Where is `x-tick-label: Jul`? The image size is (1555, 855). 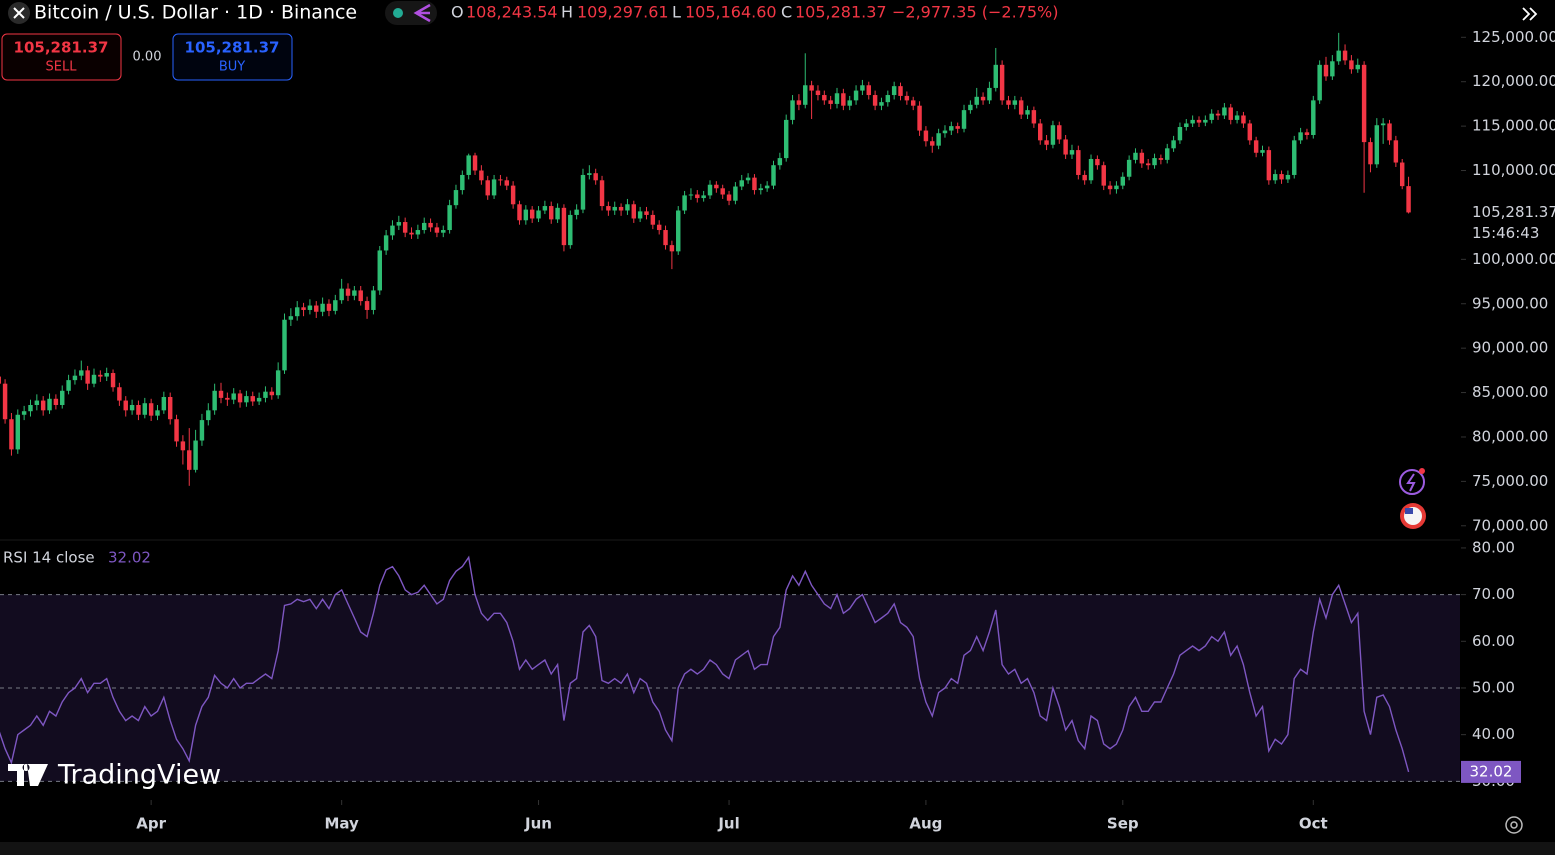 x-tick-label: Jul is located at coordinates (728, 824).